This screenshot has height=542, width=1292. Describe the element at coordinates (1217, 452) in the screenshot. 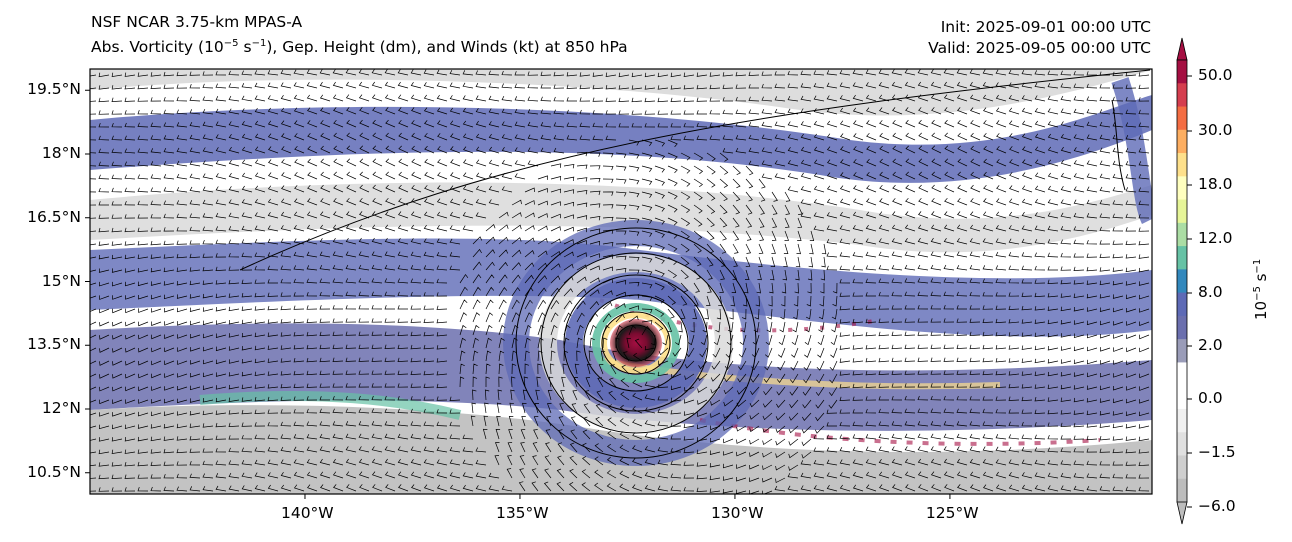

I see `colorbar-tick-label: −1.5` at that location.